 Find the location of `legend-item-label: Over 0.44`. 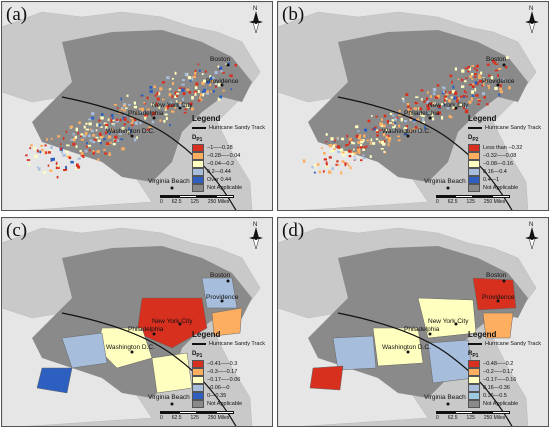

legend-item-label: Over 0.44 is located at coordinates (219, 180).